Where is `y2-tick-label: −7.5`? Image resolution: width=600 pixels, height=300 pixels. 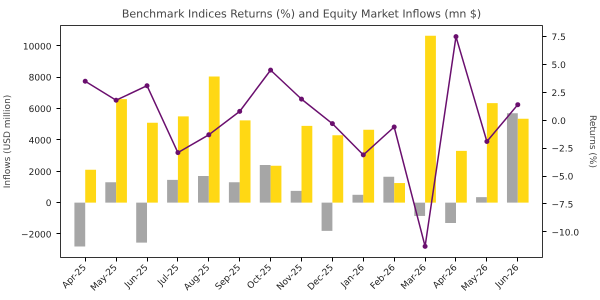 y2-tick-label: −7.5 is located at coordinates (563, 205).